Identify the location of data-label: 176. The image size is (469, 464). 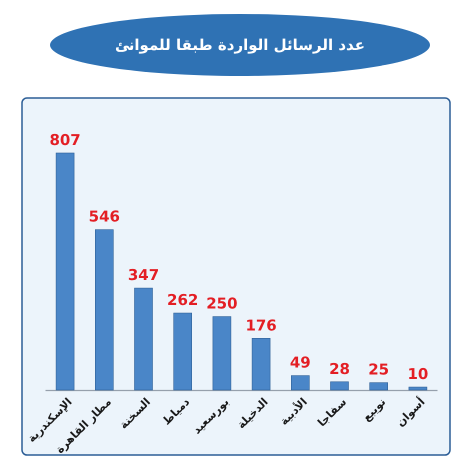
(261, 325).